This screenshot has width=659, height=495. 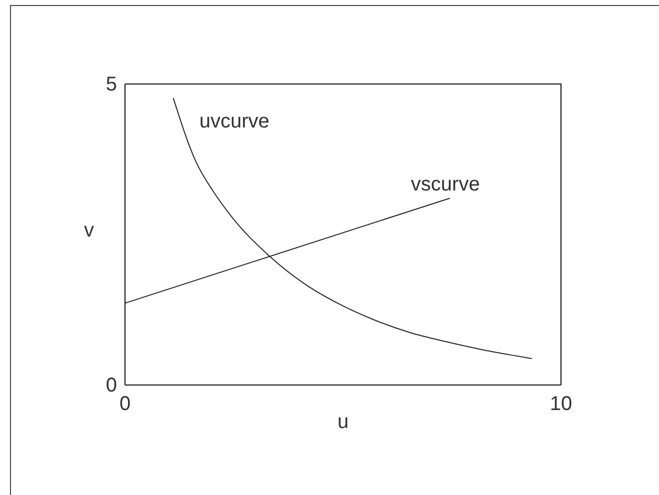 What do you see at coordinates (343, 422) in the screenshot?
I see `x-axis-title: u` at bounding box center [343, 422].